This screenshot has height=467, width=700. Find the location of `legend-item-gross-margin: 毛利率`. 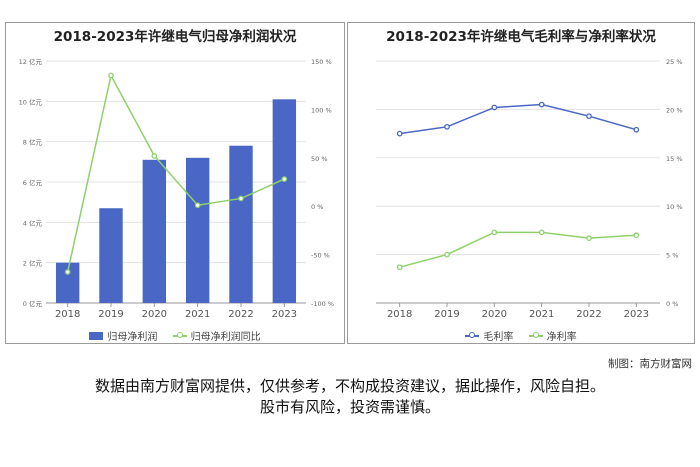

legend-item-gross-margin: 毛利率 is located at coordinates (489, 335).